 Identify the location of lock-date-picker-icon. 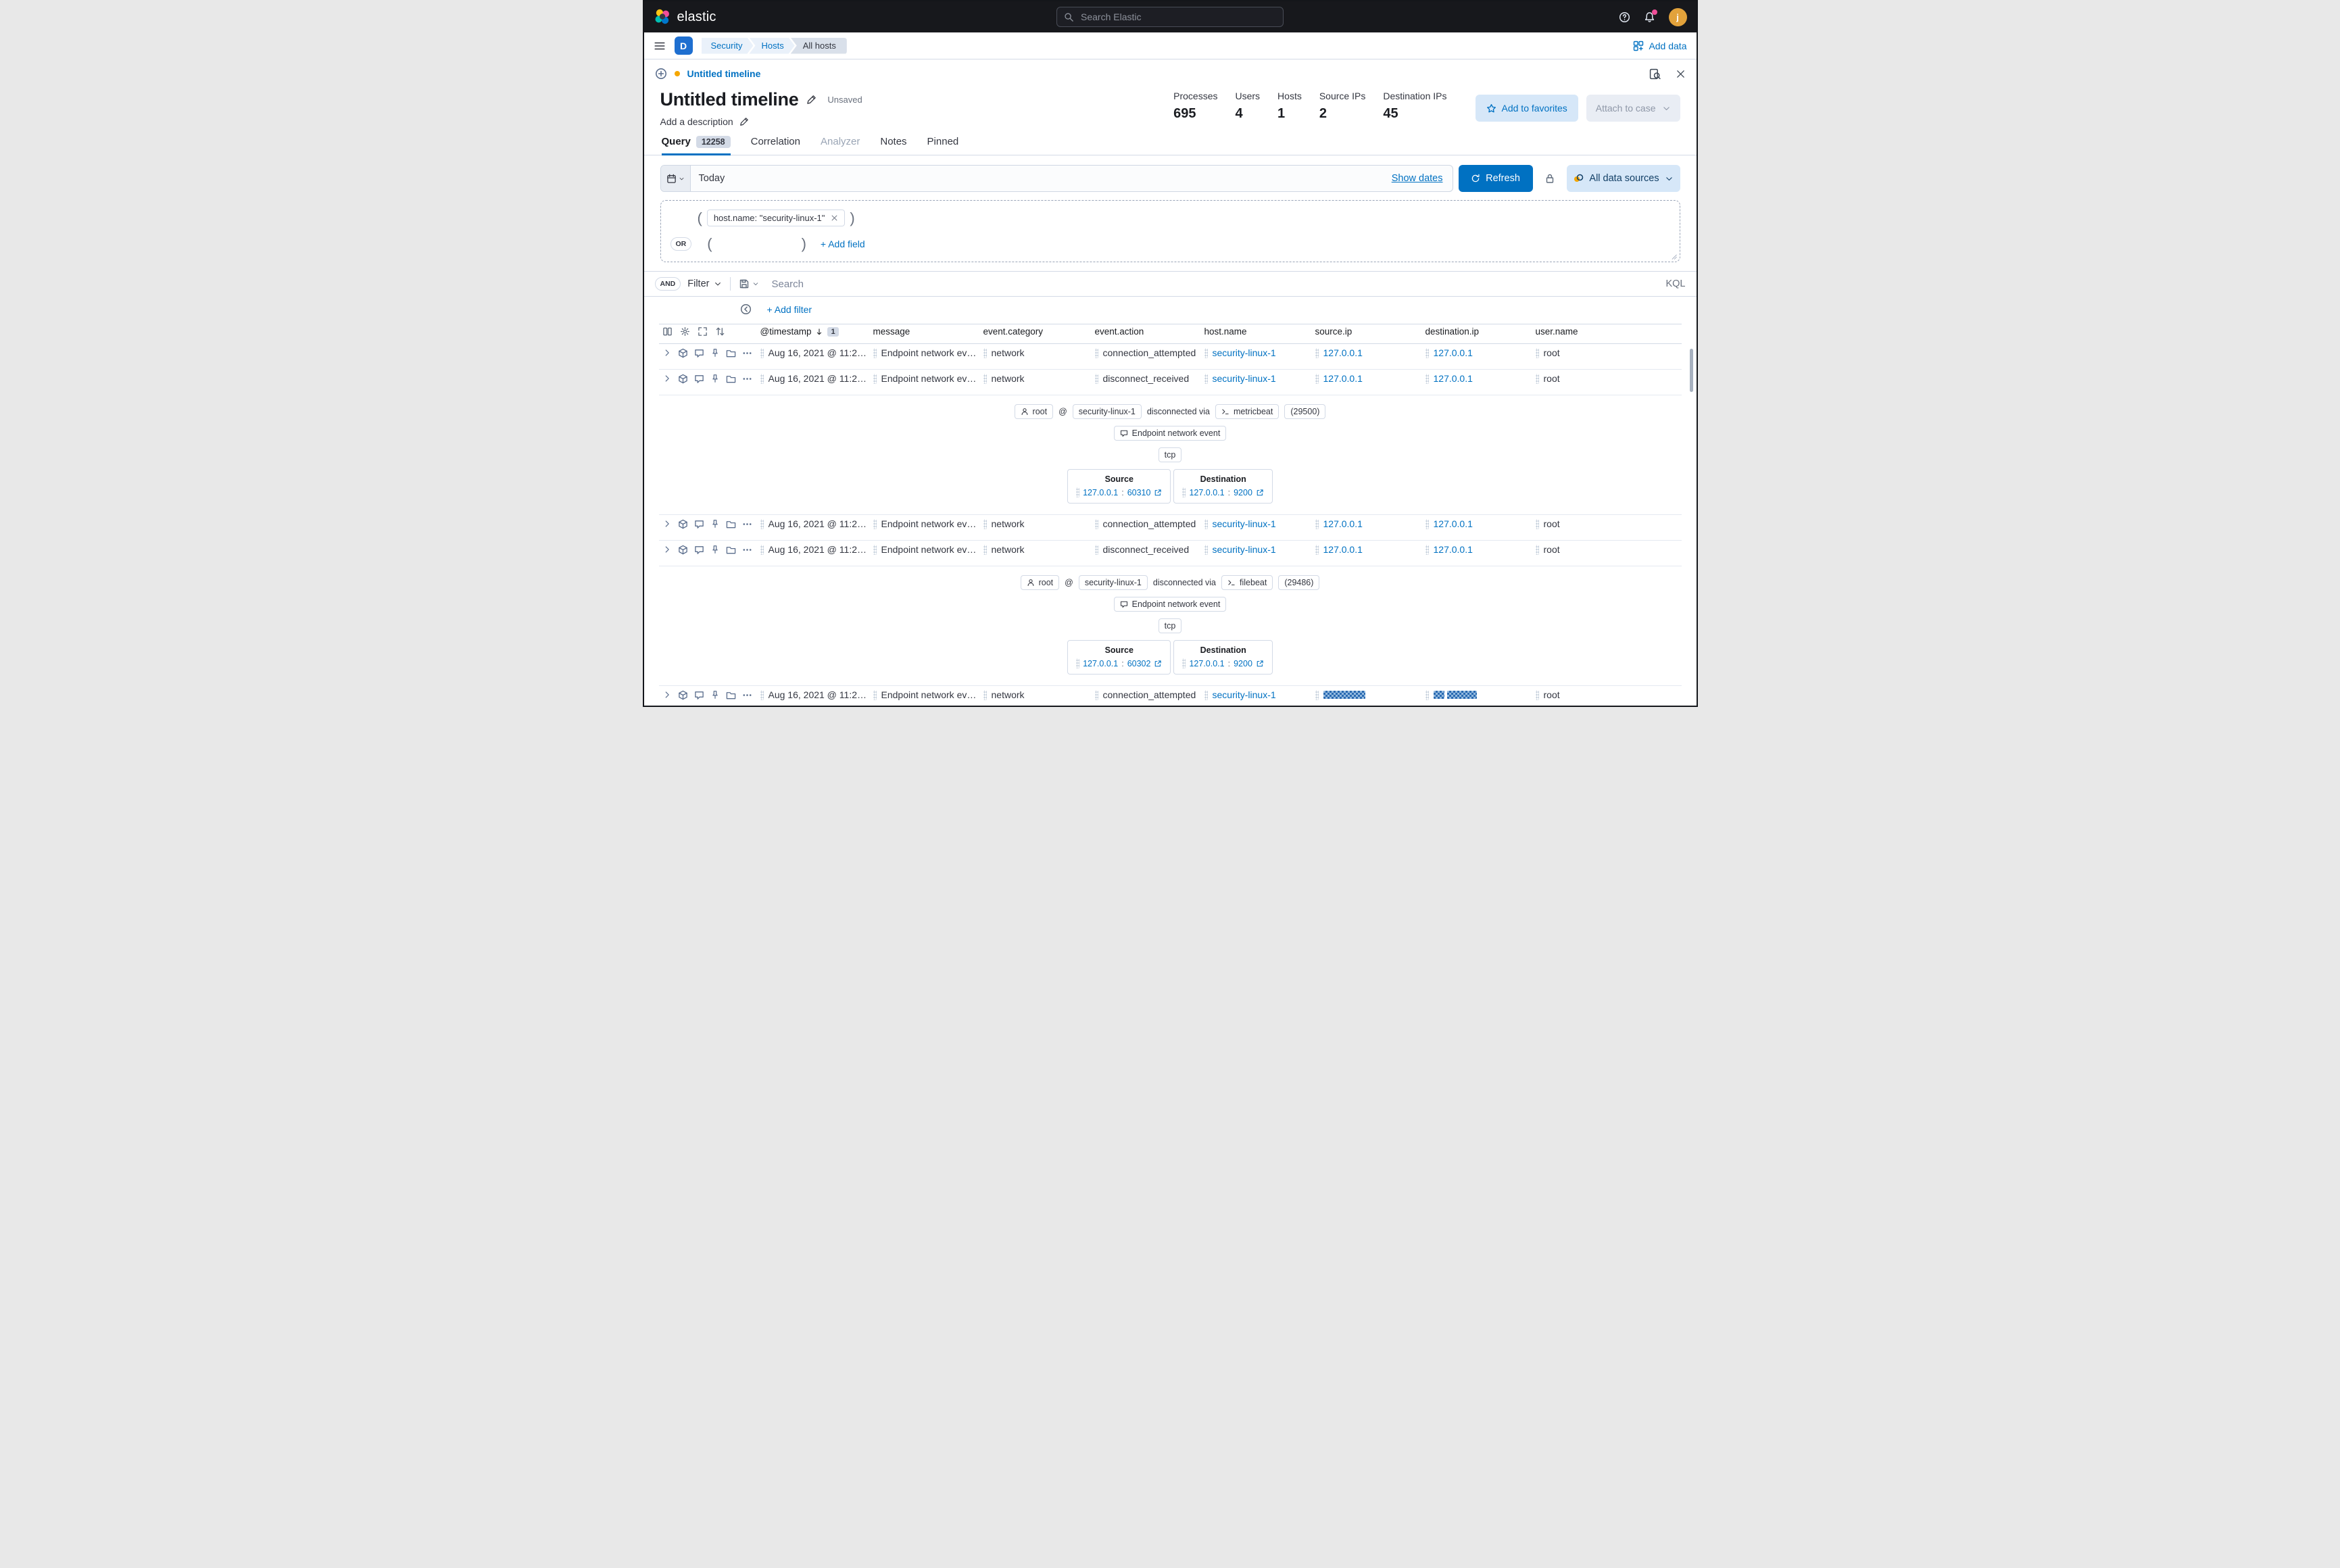
(1549, 178).